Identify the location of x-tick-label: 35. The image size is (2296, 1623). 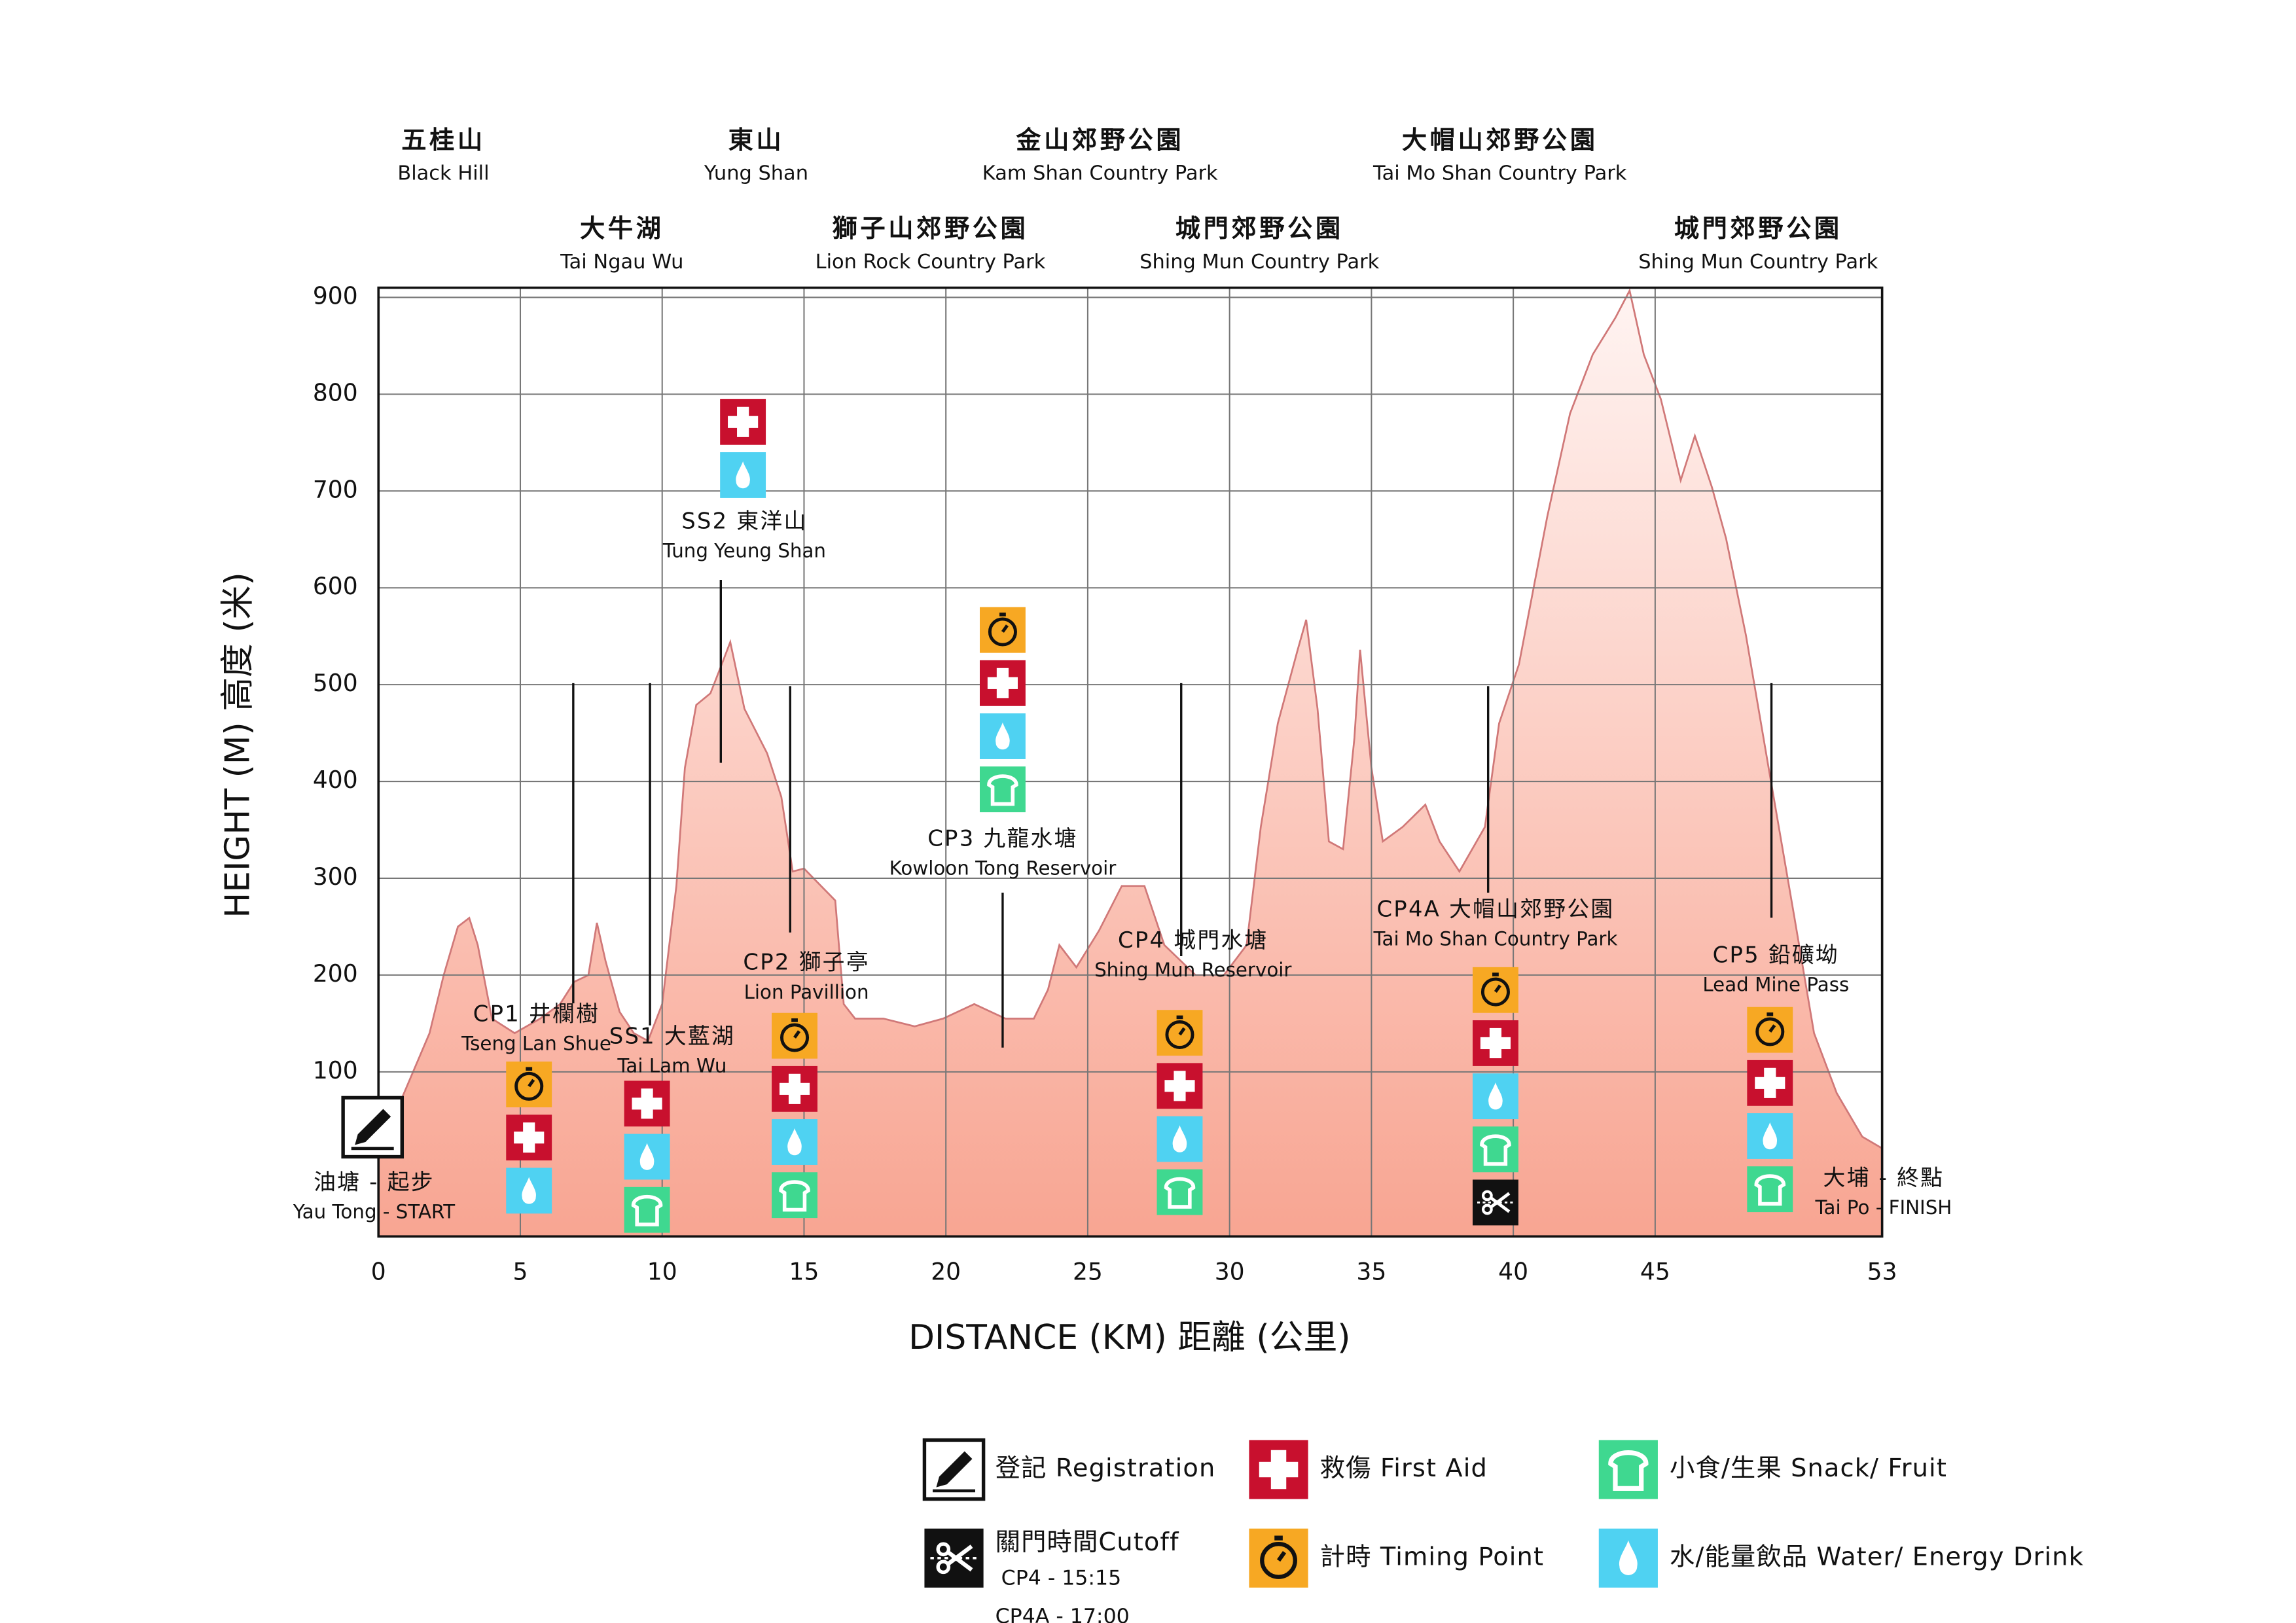
(1371, 1272).